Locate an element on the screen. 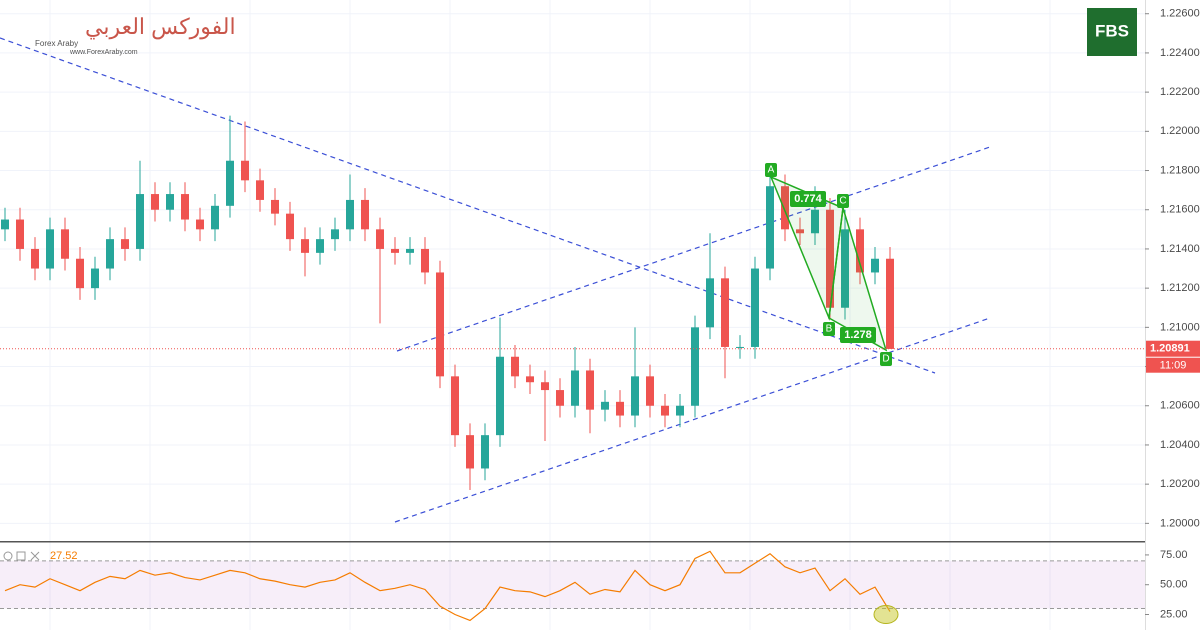  y-tick-label: 1.21000 is located at coordinates (1180, 327).